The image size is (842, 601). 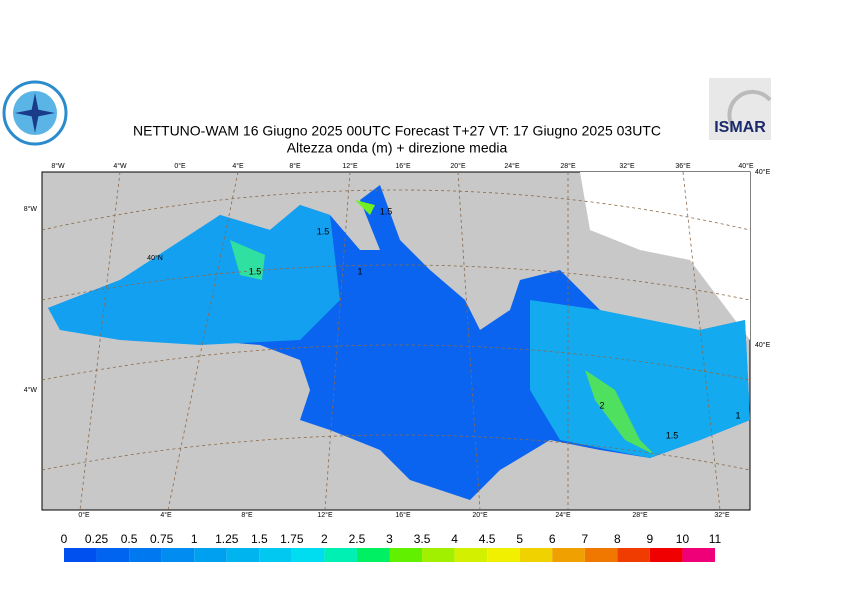 What do you see at coordinates (31, 209) in the screenshot?
I see `lat-label: 8°W` at bounding box center [31, 209].